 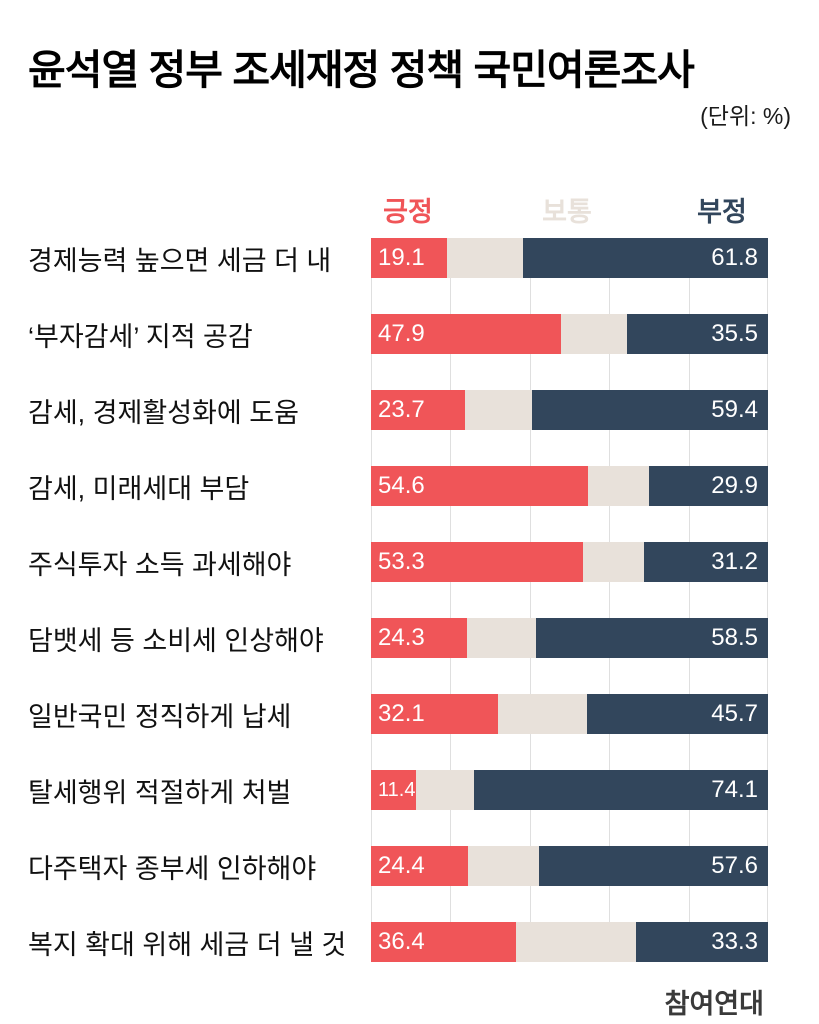 I want to click on stacked-bar: 23.7 59.4, so click(x=569, y=410).